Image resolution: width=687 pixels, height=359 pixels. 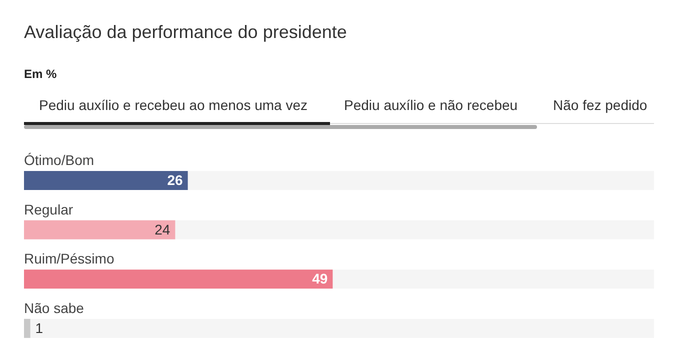 What do you see at coordinates (600, 105) in the screenshot?
I see `text: Não fez pedido` at bounding box center [600, 105].